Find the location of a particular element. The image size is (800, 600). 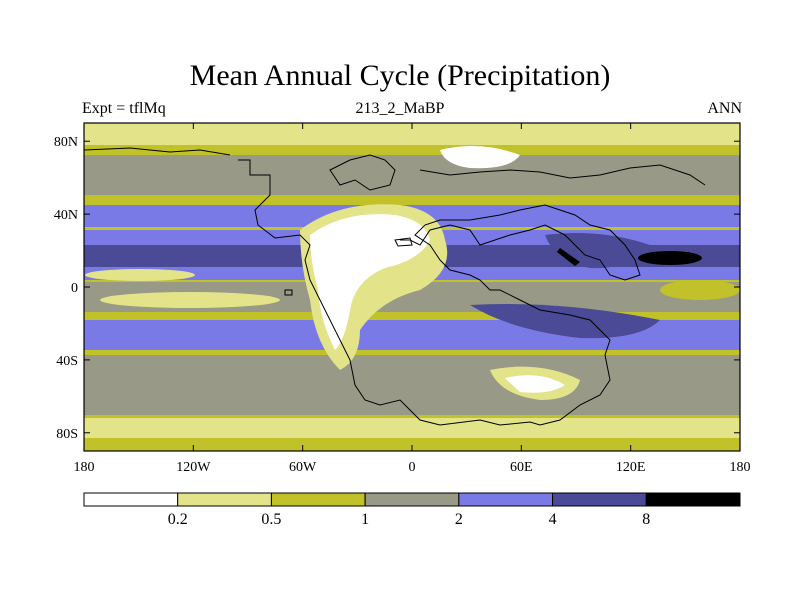

continent-outline-arctic is located at coordinates (157, 151).